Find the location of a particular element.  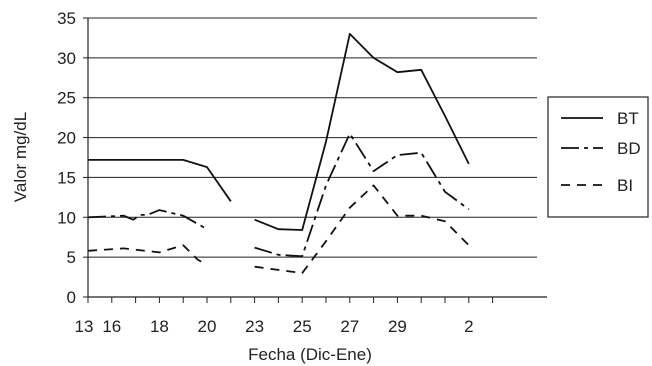

legend-label-bt: BT is located at coordinates (628, 118).